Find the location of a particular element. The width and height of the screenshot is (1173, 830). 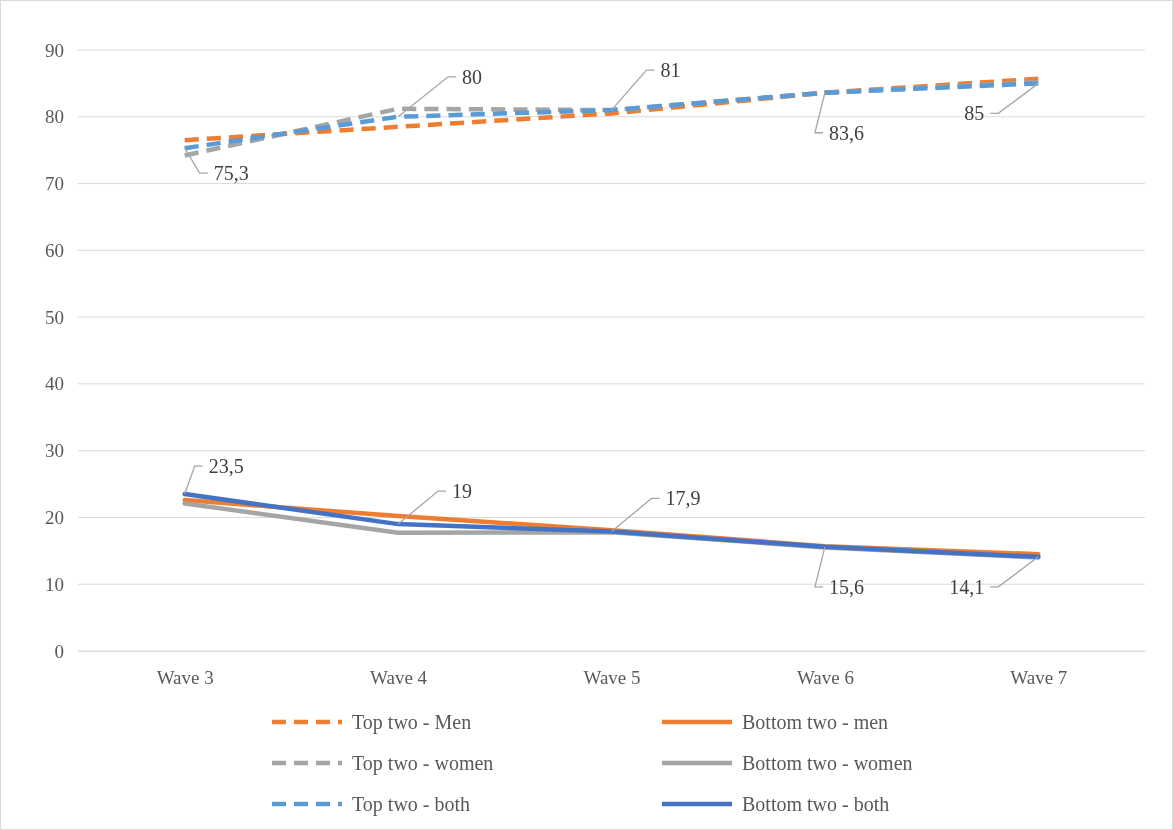

data-label: 14,1 is located at coordinates (967, 586).